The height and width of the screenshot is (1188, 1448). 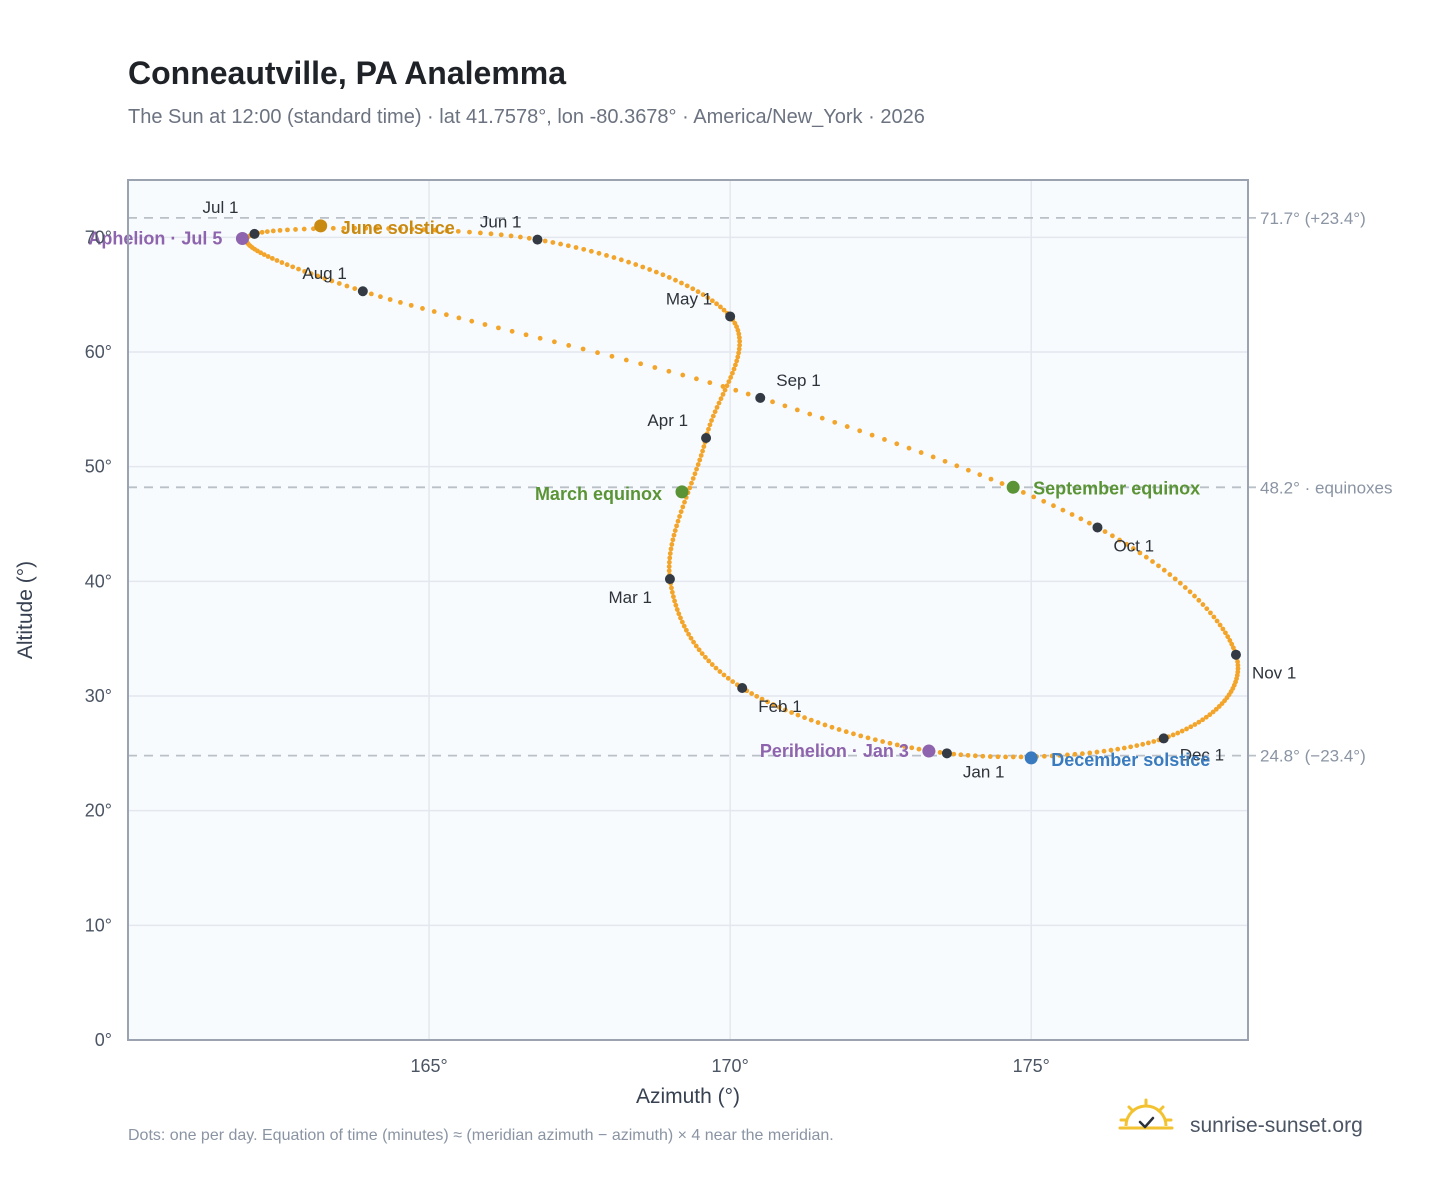 I want to click on month-label: Feb 1, so click(x=779, y=706).